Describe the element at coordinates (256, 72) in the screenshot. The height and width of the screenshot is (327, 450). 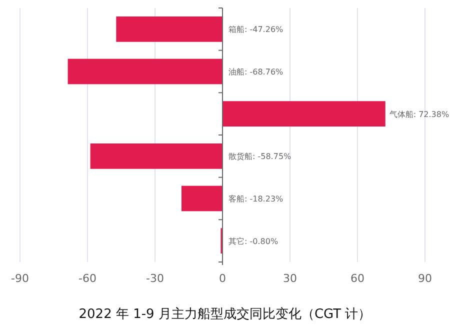
I see `data-label: 油船: -68.76%` at that location.